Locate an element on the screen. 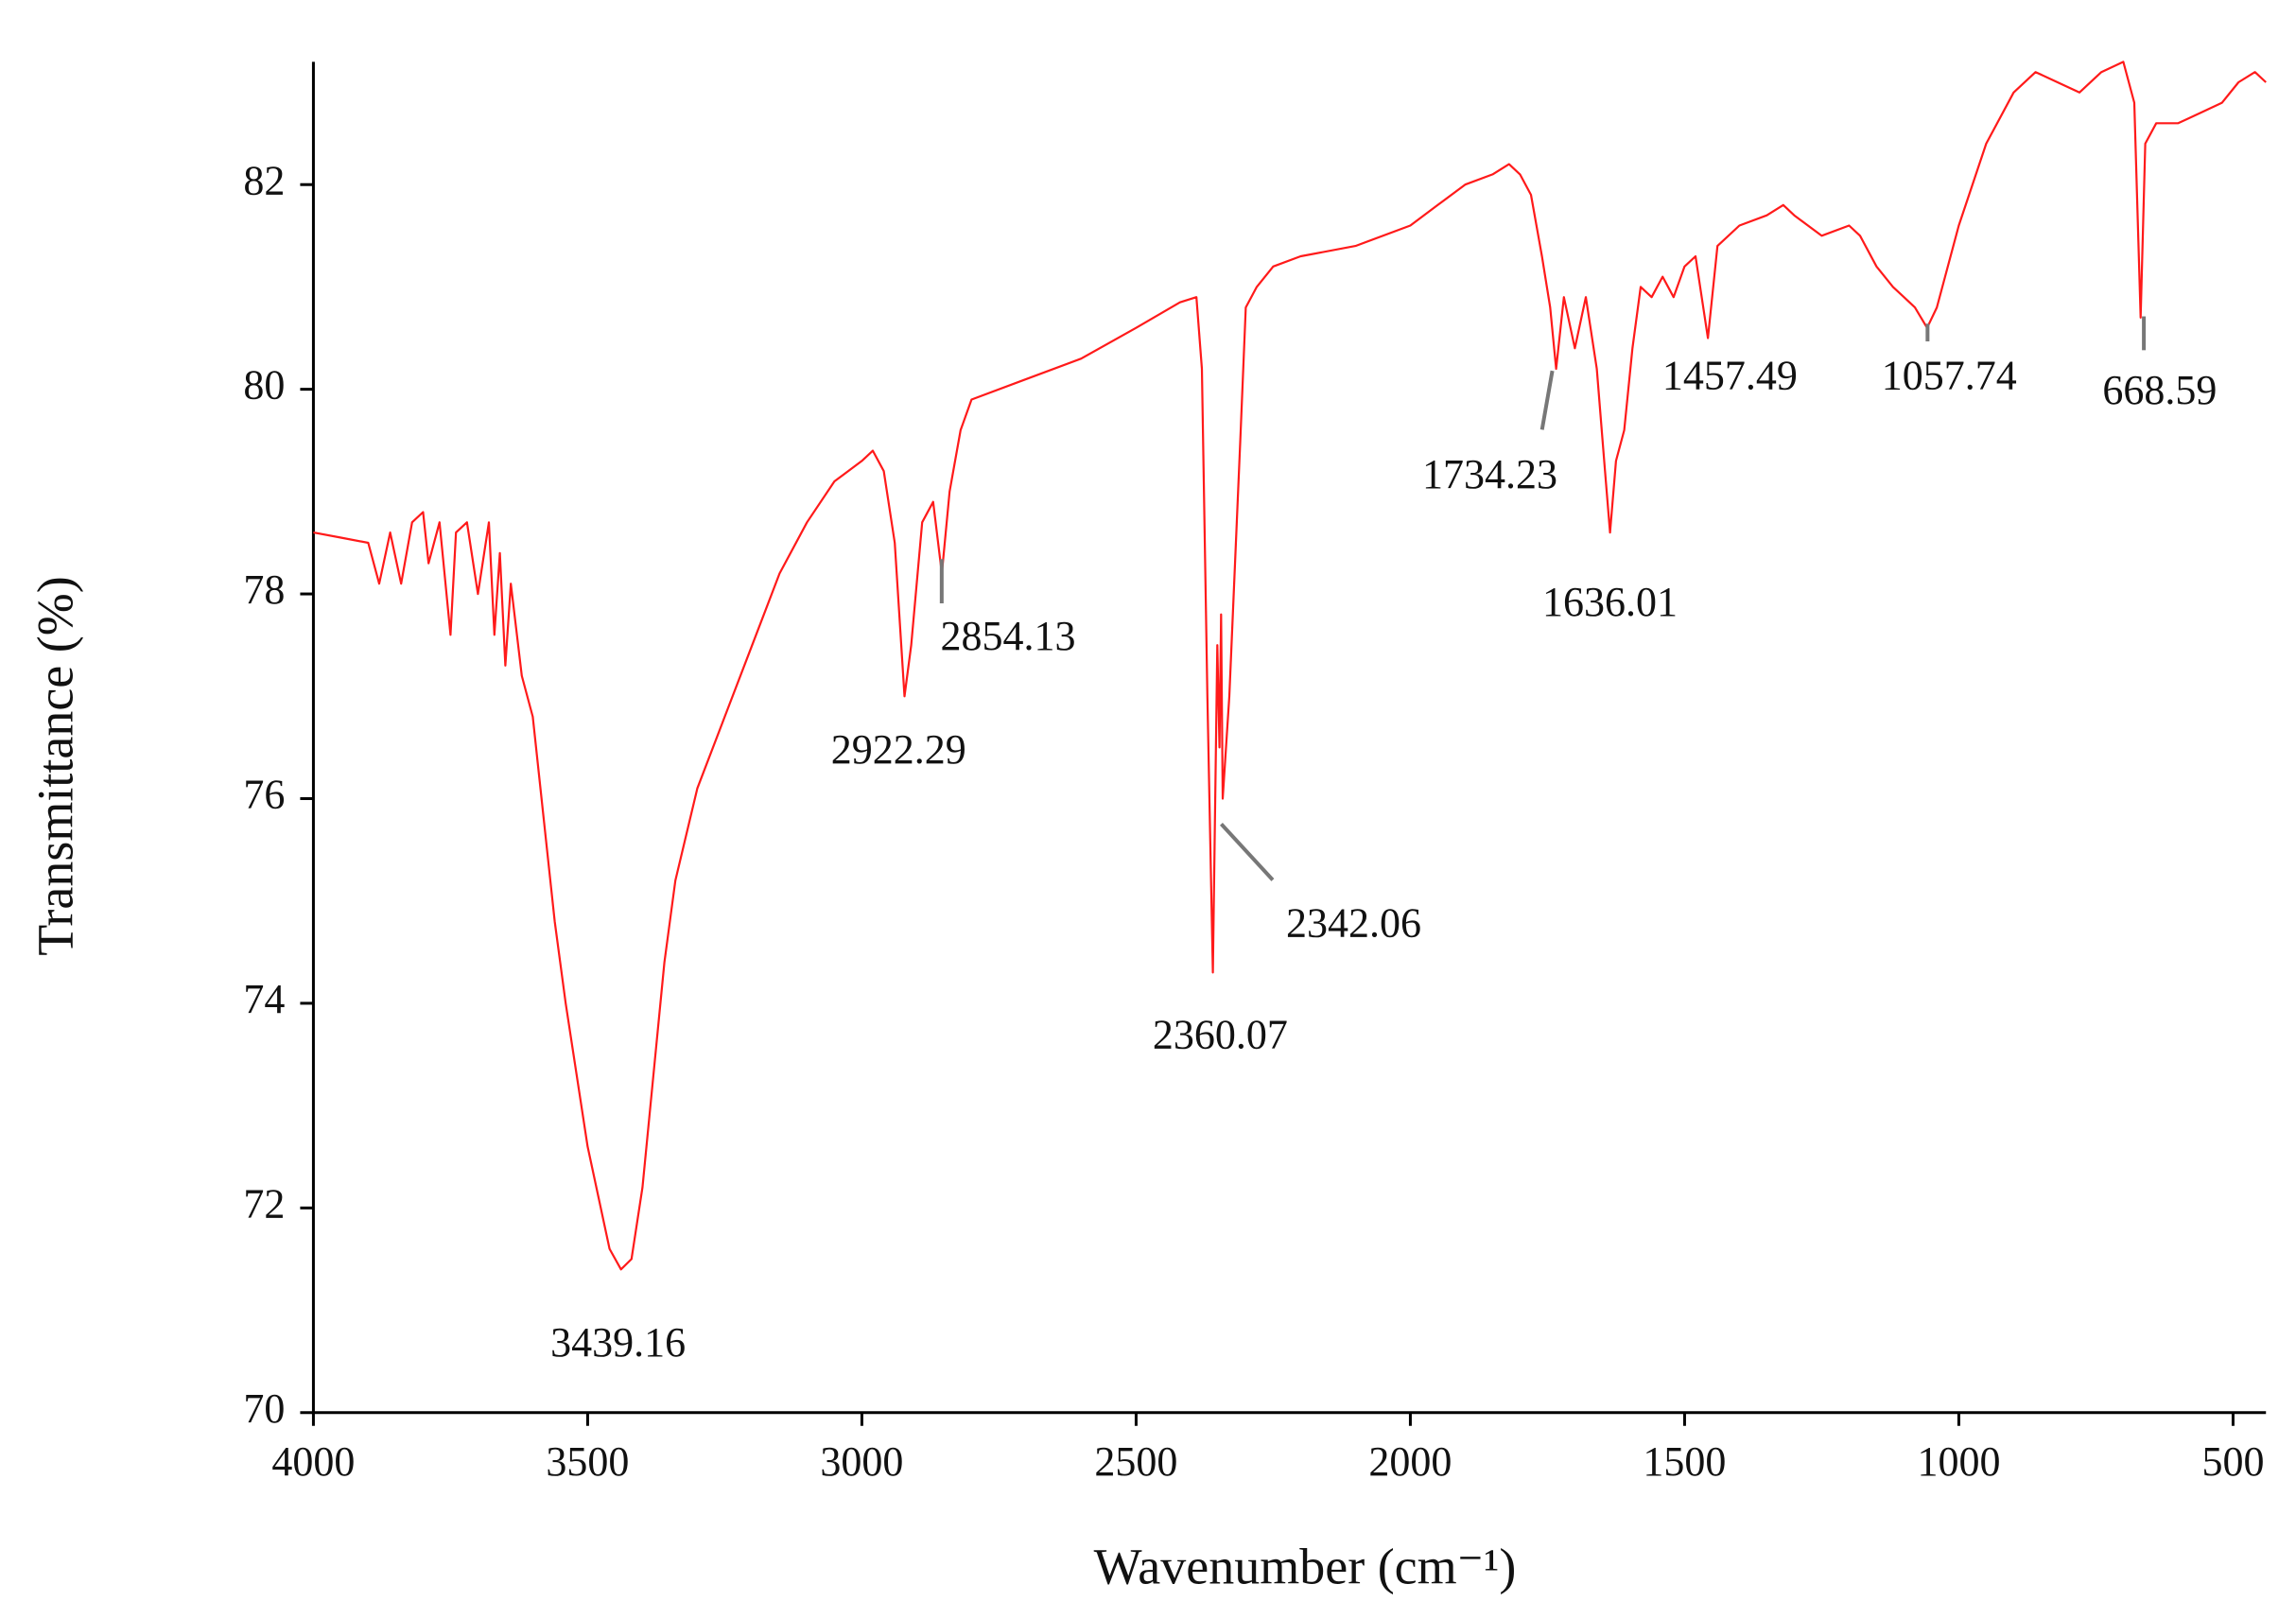 The image size is (2296, 1619). x-axis-title: Wavenumber (cm⁻¹) is located at coordinates (1306, 1566).